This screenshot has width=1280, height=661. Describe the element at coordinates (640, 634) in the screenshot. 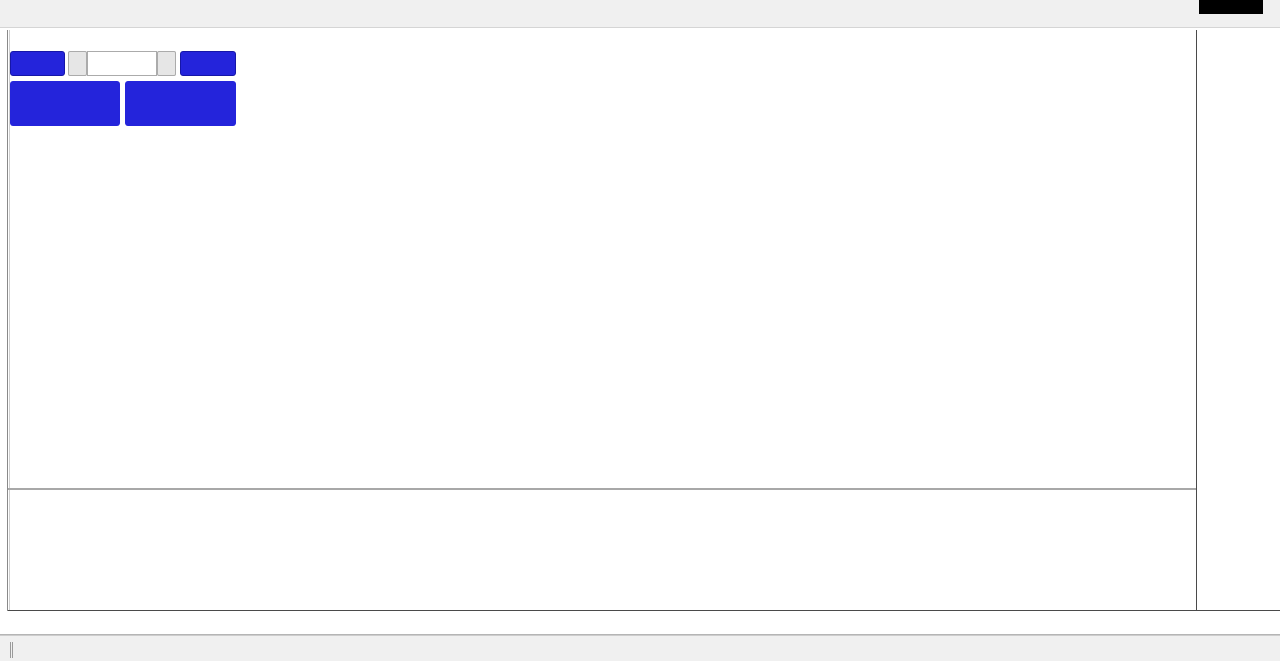

I see `time-axis-border` at that location.